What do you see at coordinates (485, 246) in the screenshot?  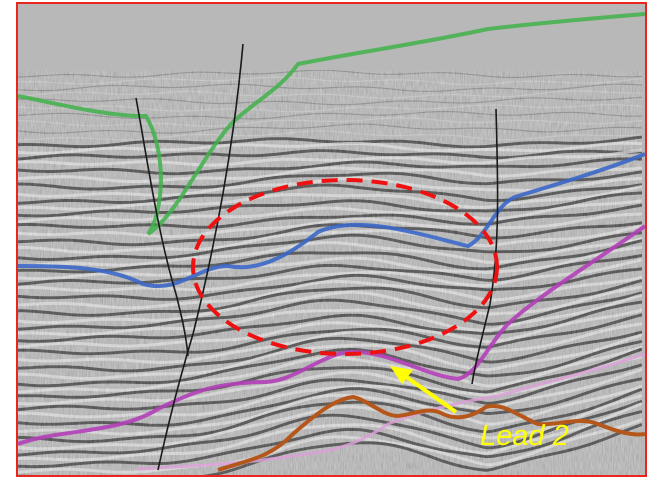 I see `fault-line-right` at bounding box center [485, 246].